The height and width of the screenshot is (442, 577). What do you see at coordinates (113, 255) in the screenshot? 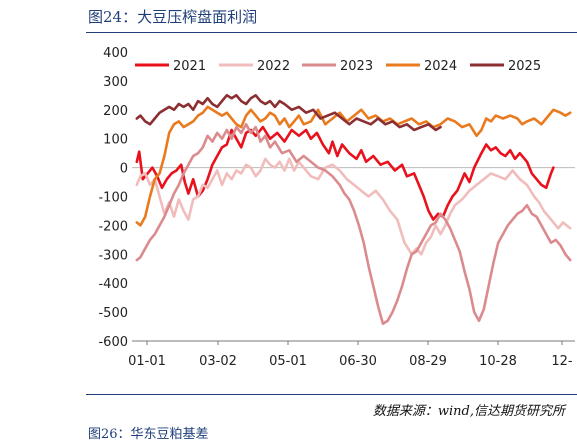
I see `y-tick-label: -300` at bounding box center [113, 255].